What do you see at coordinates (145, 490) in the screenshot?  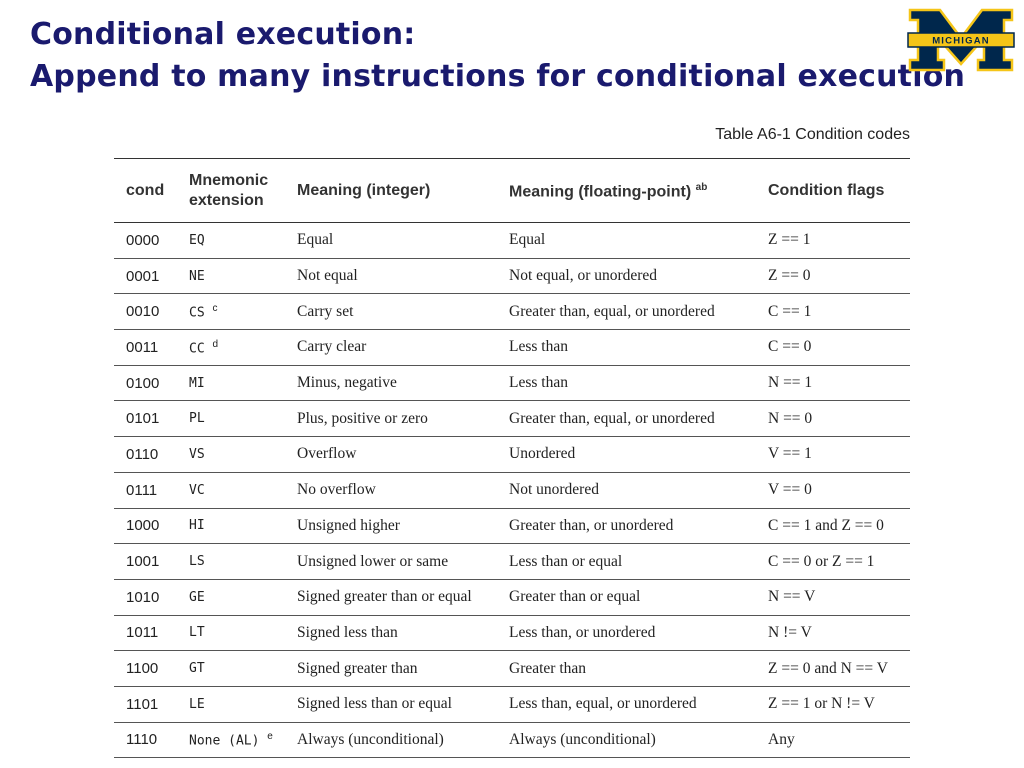 I see `cell-cond: 0111` at bounding box center [145, 490].